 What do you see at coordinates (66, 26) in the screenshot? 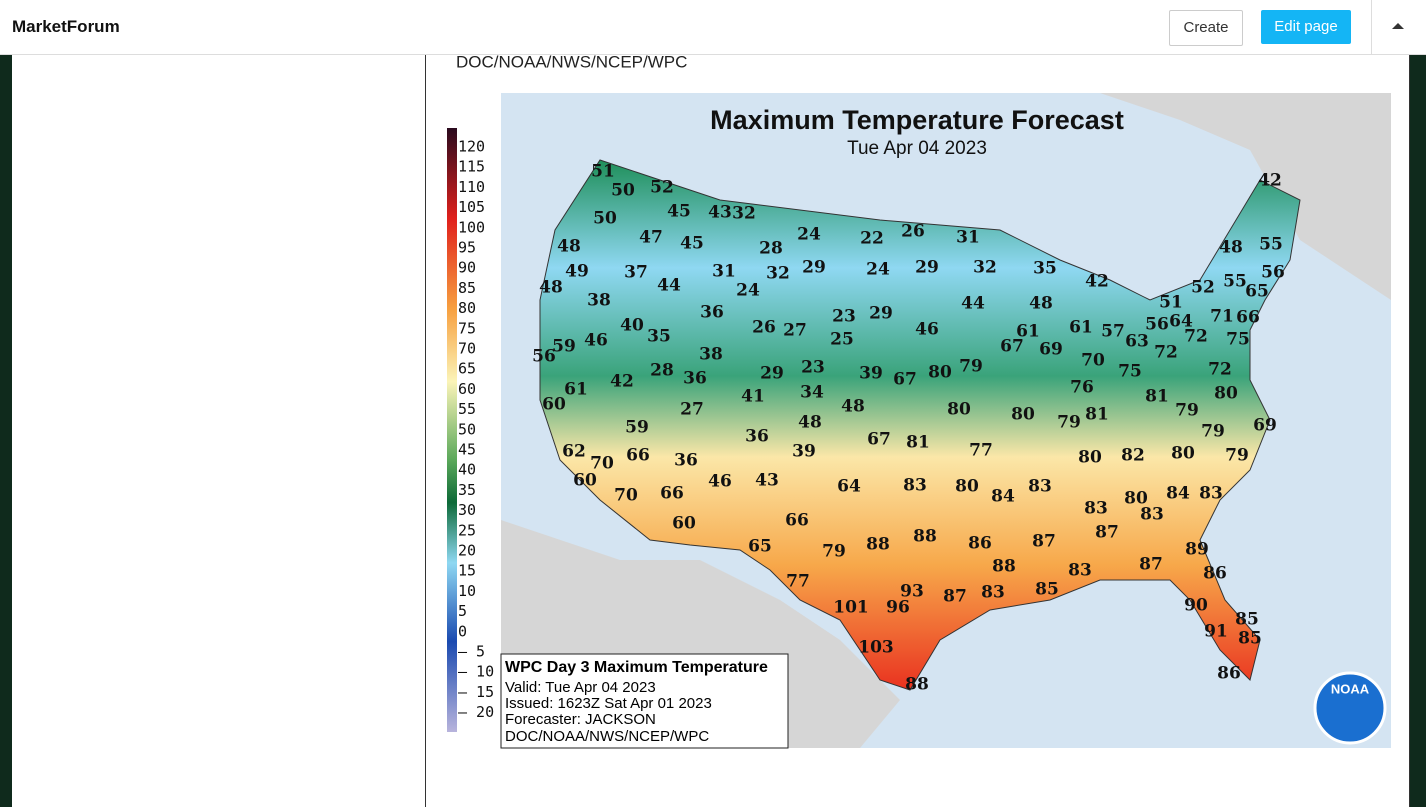
I see `site-name: MarketForum` at bounding box center [66, 26].